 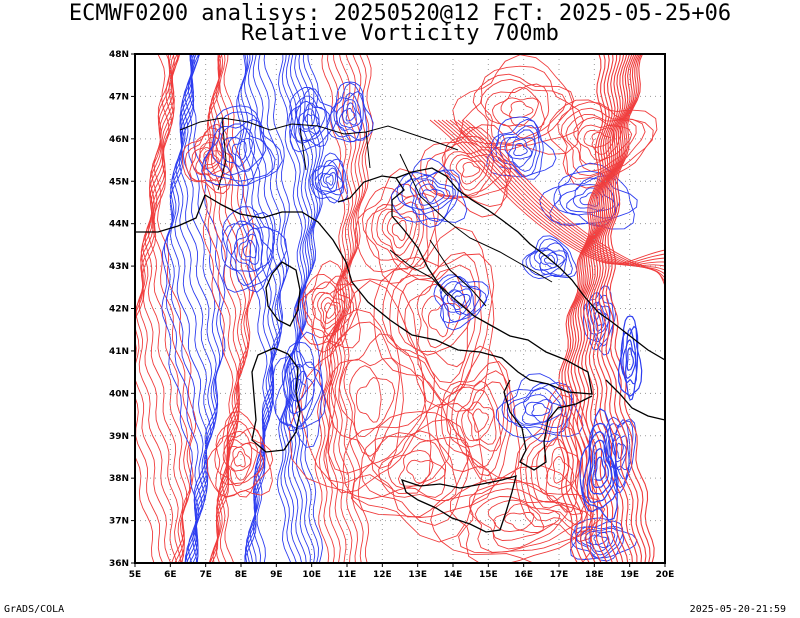 What do you see at coordinates (382, 575) in the screenshot?
I see `lon-tick-label: 12E` at bounding box center [382, 575].